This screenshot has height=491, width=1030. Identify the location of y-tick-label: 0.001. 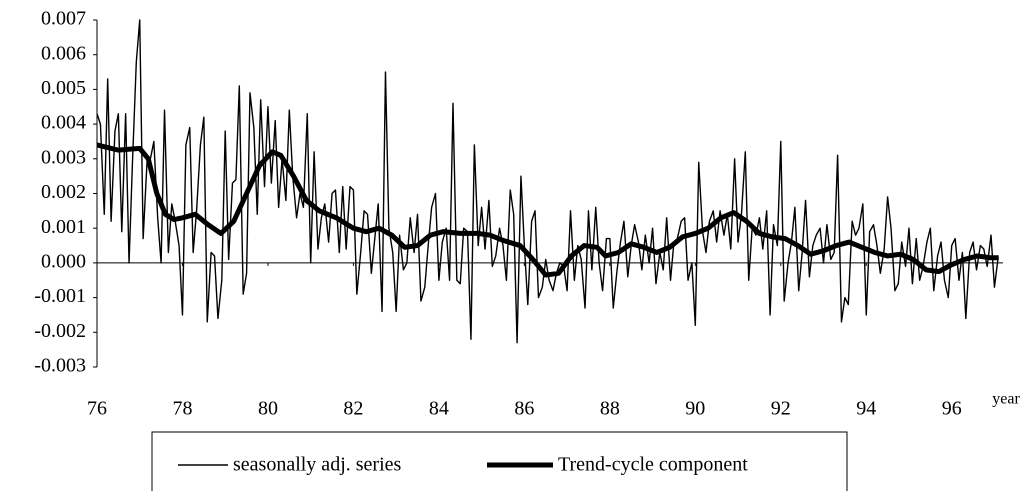
(63, 227).